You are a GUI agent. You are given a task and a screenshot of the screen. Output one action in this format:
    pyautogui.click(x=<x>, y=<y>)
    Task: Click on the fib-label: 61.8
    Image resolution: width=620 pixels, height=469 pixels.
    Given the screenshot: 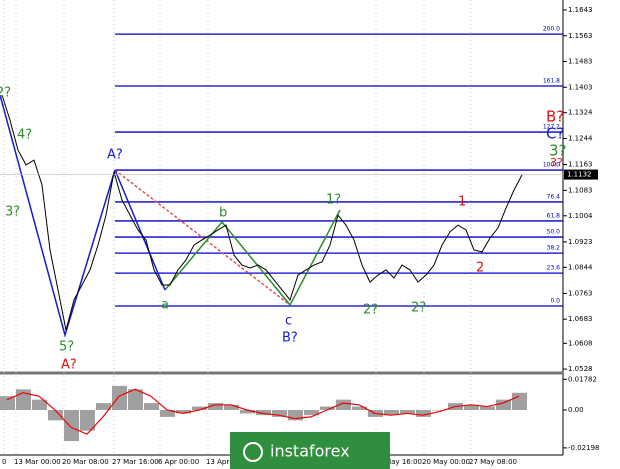 What is the action you would take?
    pyautogui.click(x=554, y=215)
    